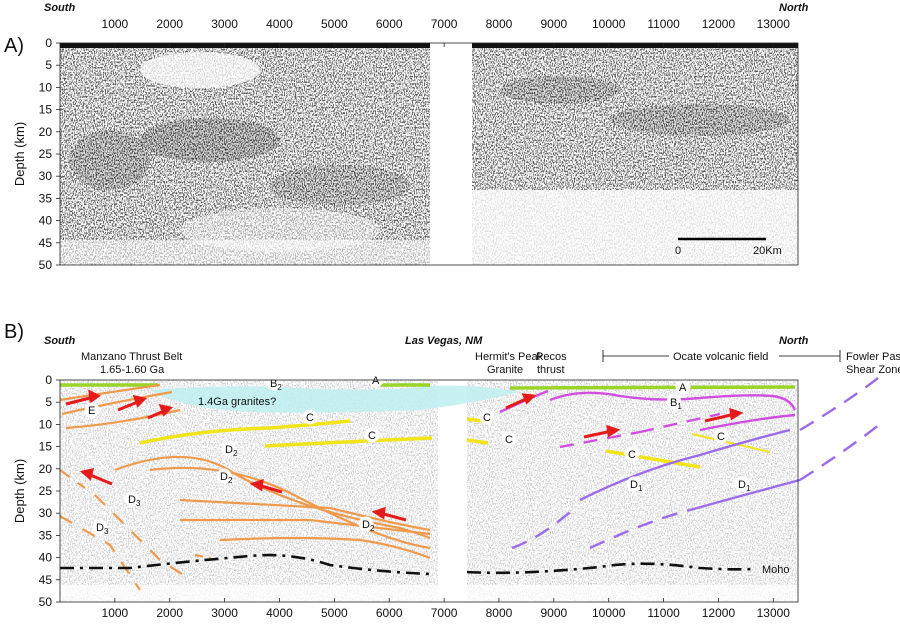  What do you see at coordinates (245, 487) in the screenshot?
I see `orange-thrust-lines` at bounding box center [245, 487].